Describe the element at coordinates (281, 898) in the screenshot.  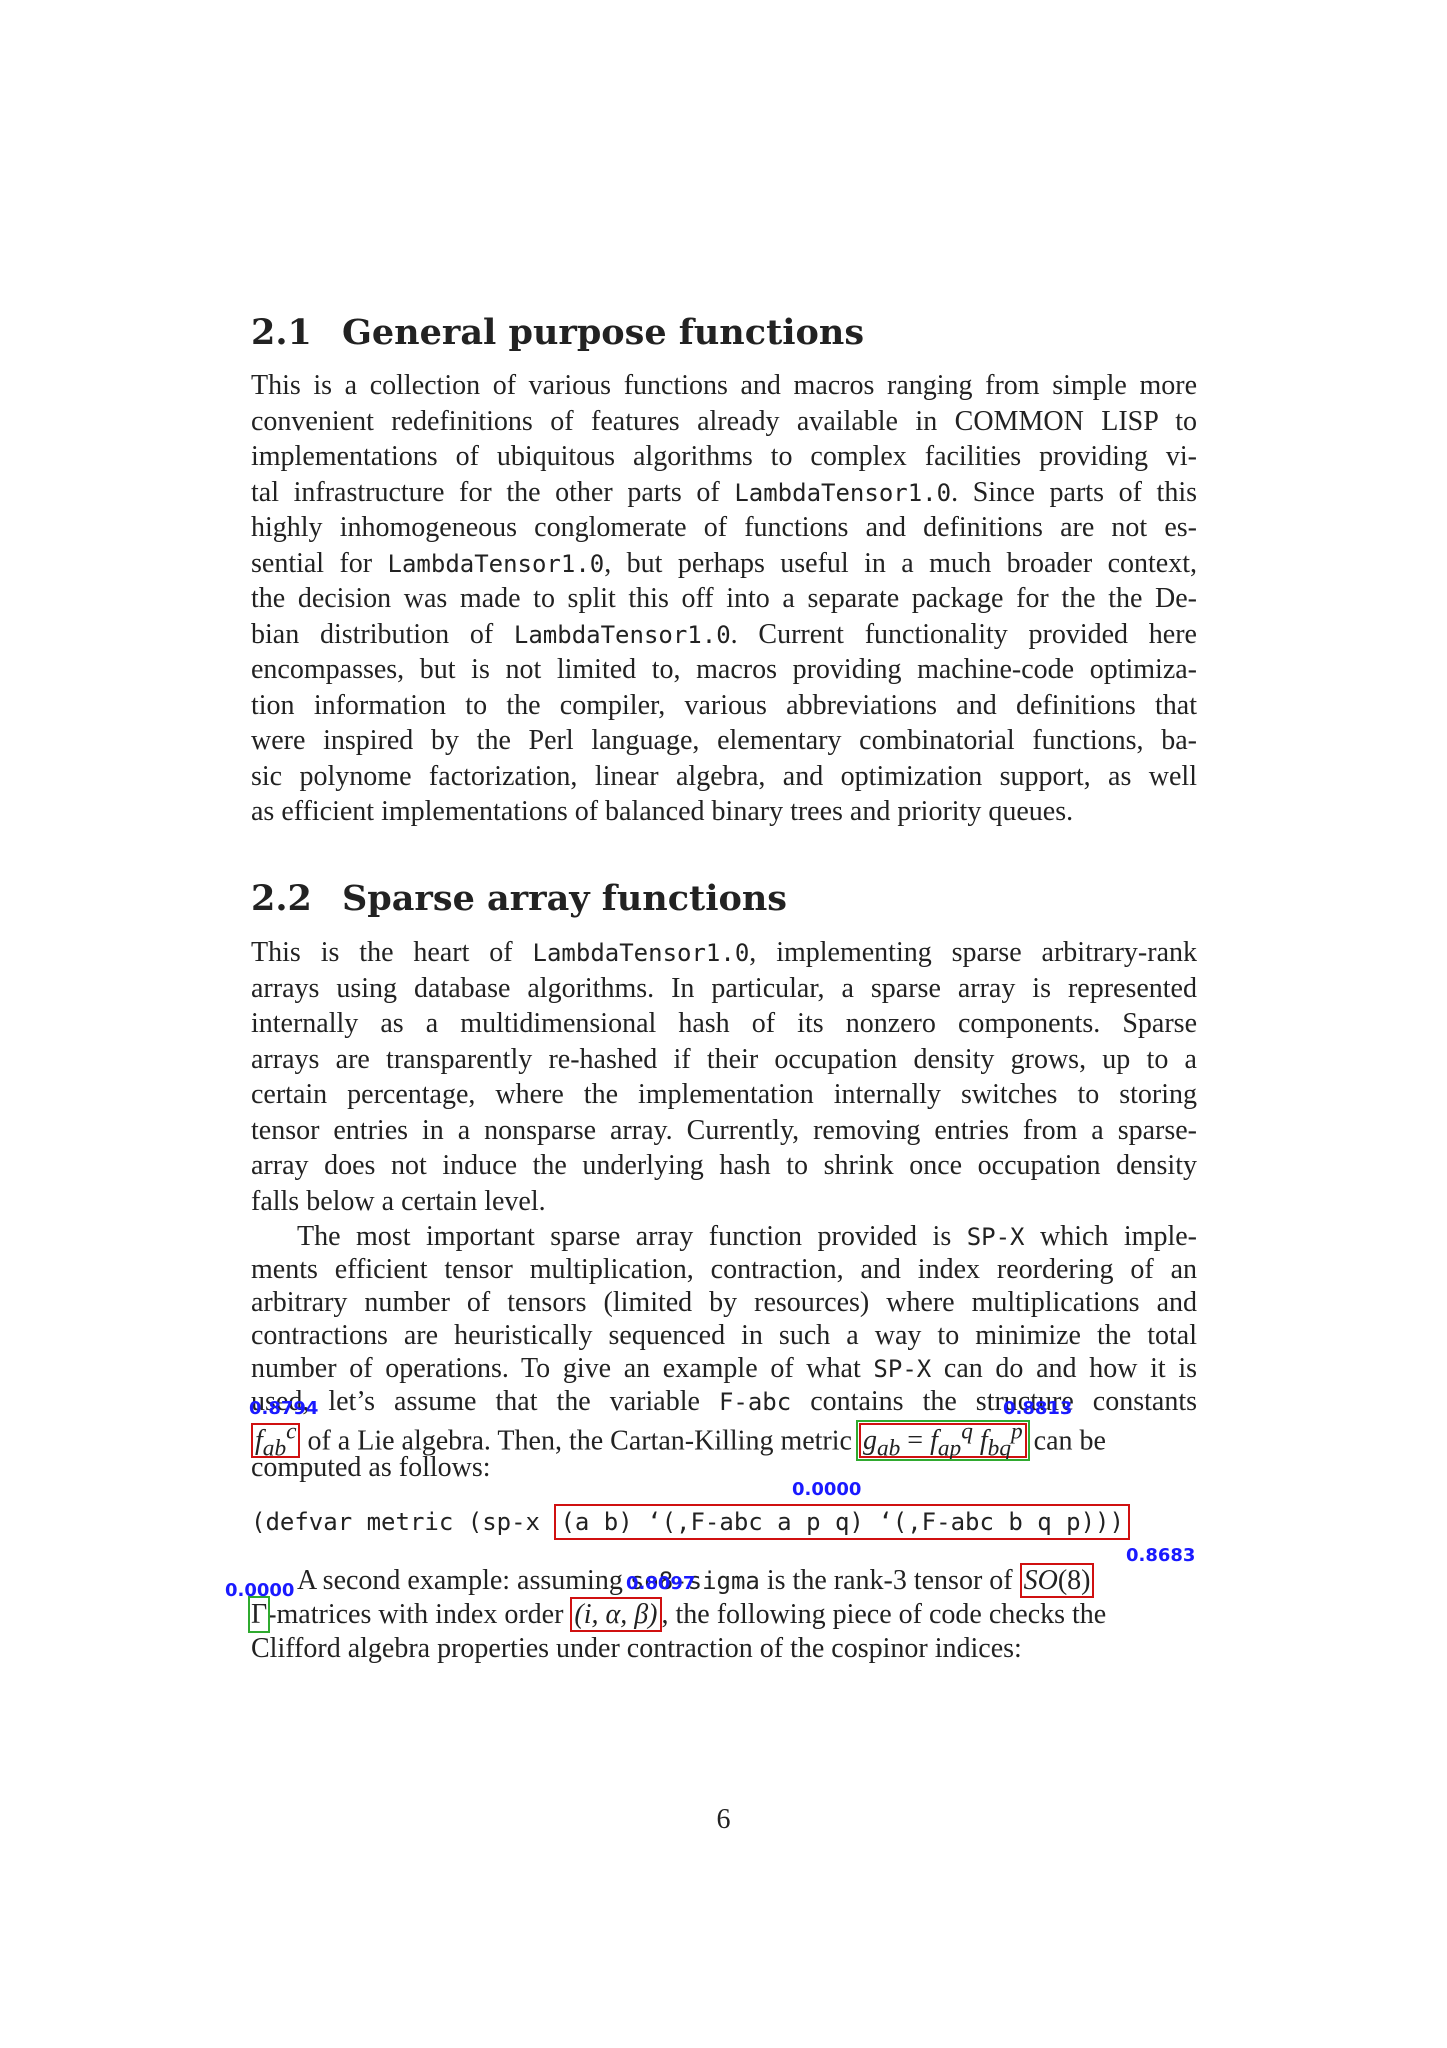
I see `section-number: 2.2` at that location.